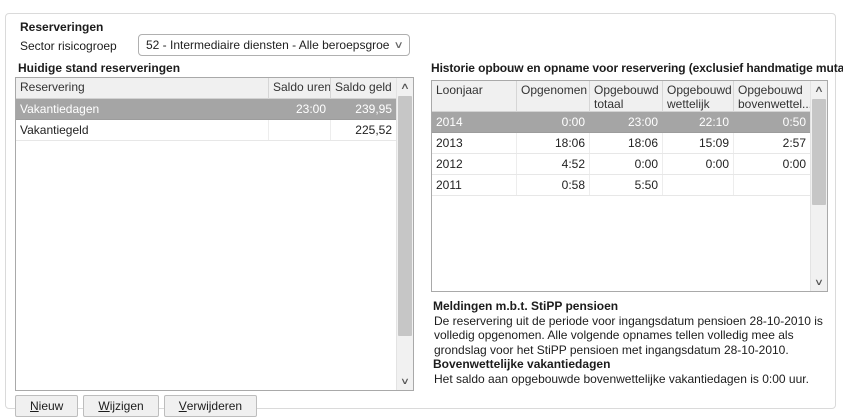  I want to click on column-header-opgebouwd-totaal: Opgebouwd totaal, so click(626, 96).